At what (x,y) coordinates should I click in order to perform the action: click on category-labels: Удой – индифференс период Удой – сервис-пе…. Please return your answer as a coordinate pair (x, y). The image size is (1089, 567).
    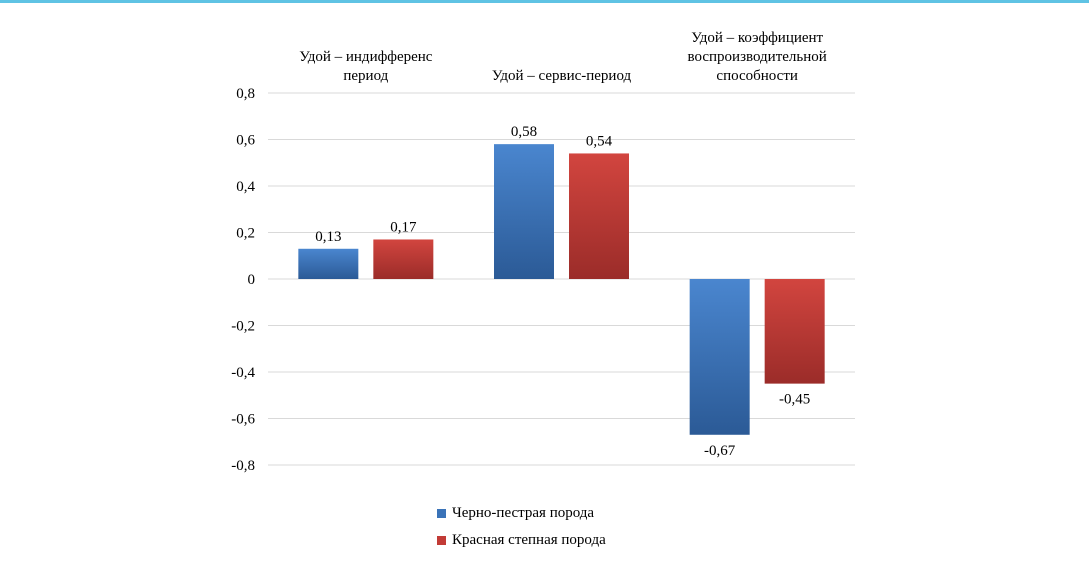
    Looking at the image, I should click on (563, 57).